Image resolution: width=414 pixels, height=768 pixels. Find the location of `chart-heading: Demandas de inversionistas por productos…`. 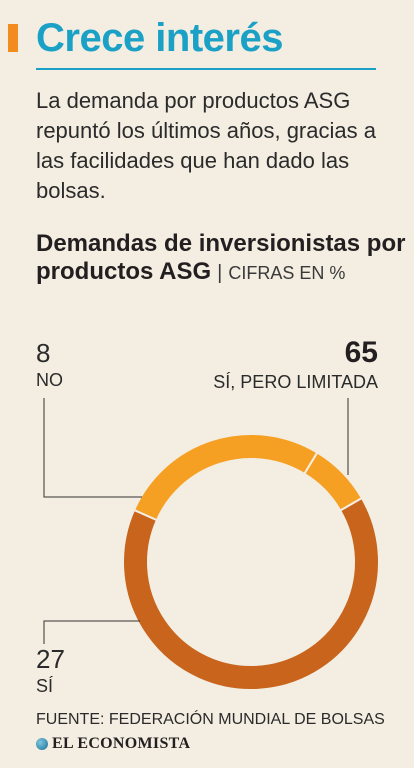

chart-heading: Demandas de inversionistas por productos… is located at coordinates (221, 258).